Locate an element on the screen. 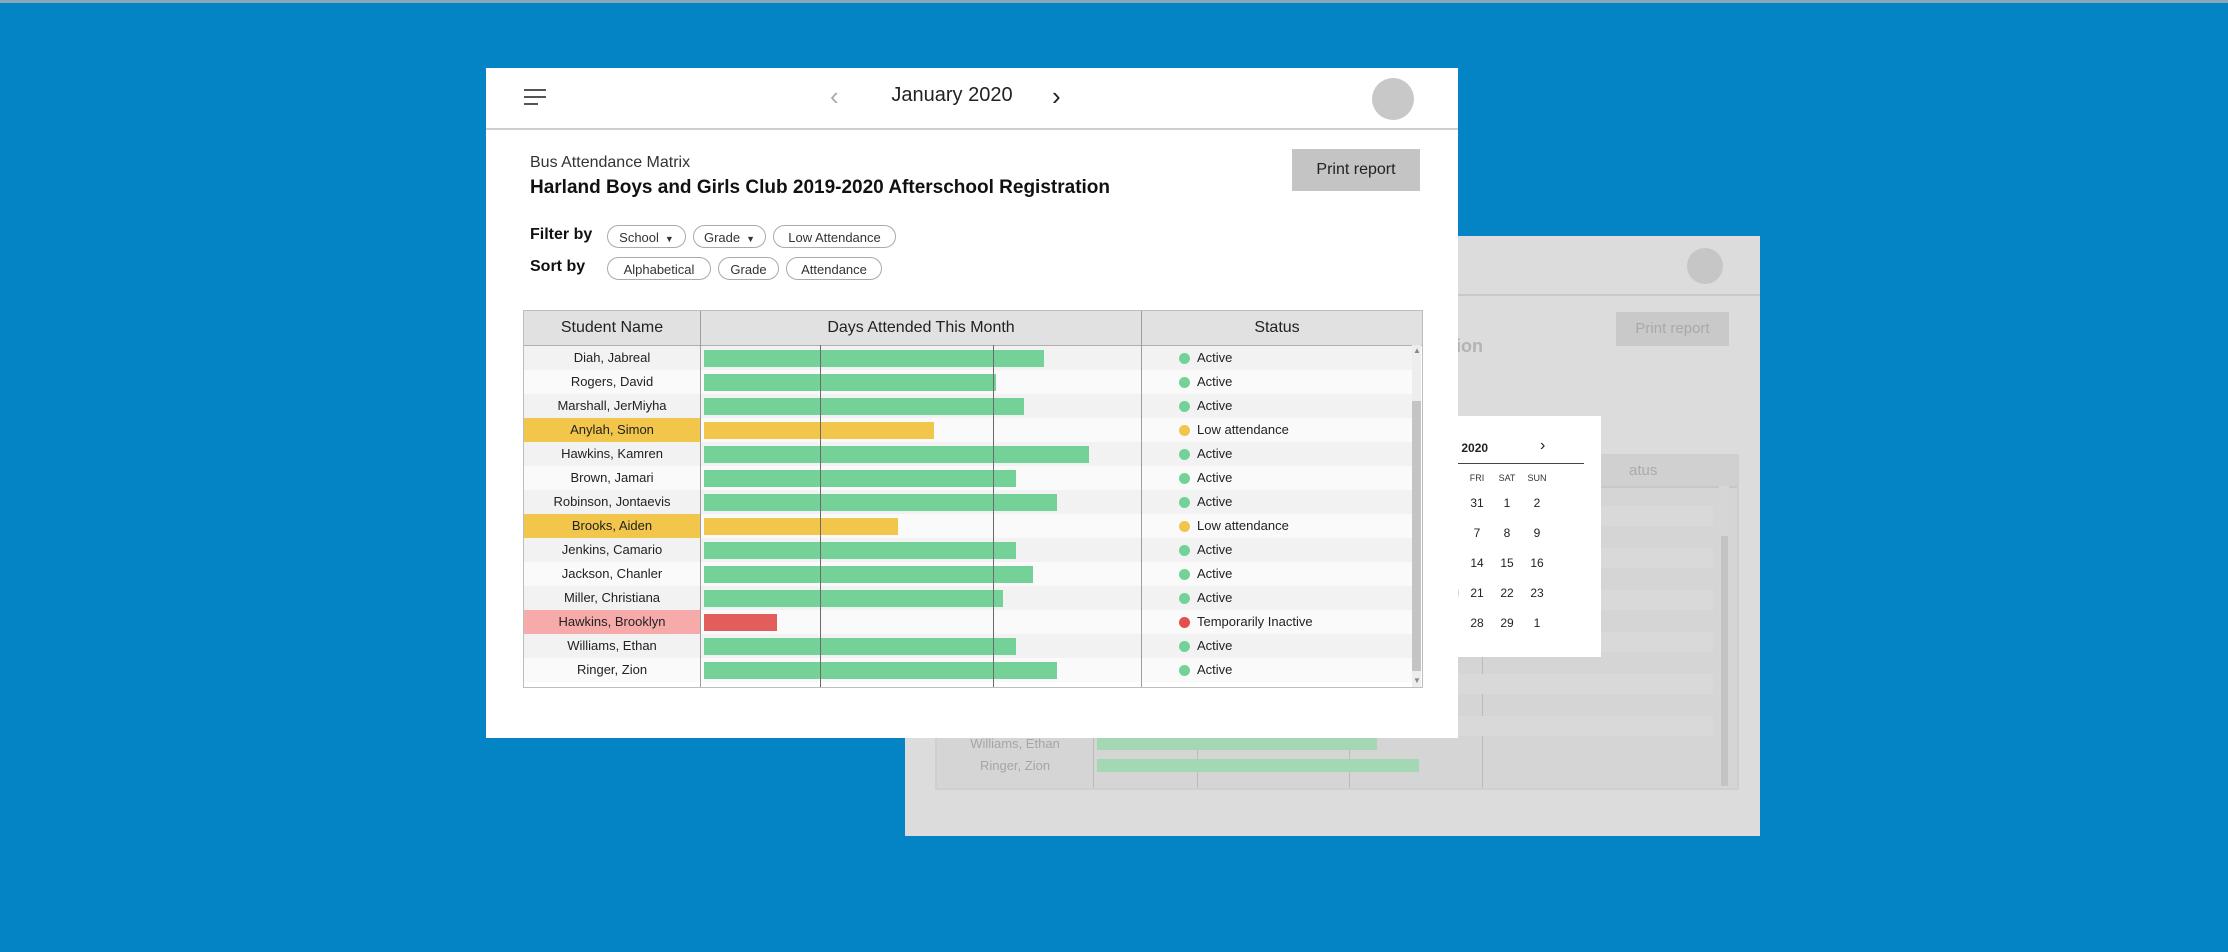 The height and width of the screenshot is (952, 2228). filter-school-dropdown: School ▼ is located at coordinates (646, 236).